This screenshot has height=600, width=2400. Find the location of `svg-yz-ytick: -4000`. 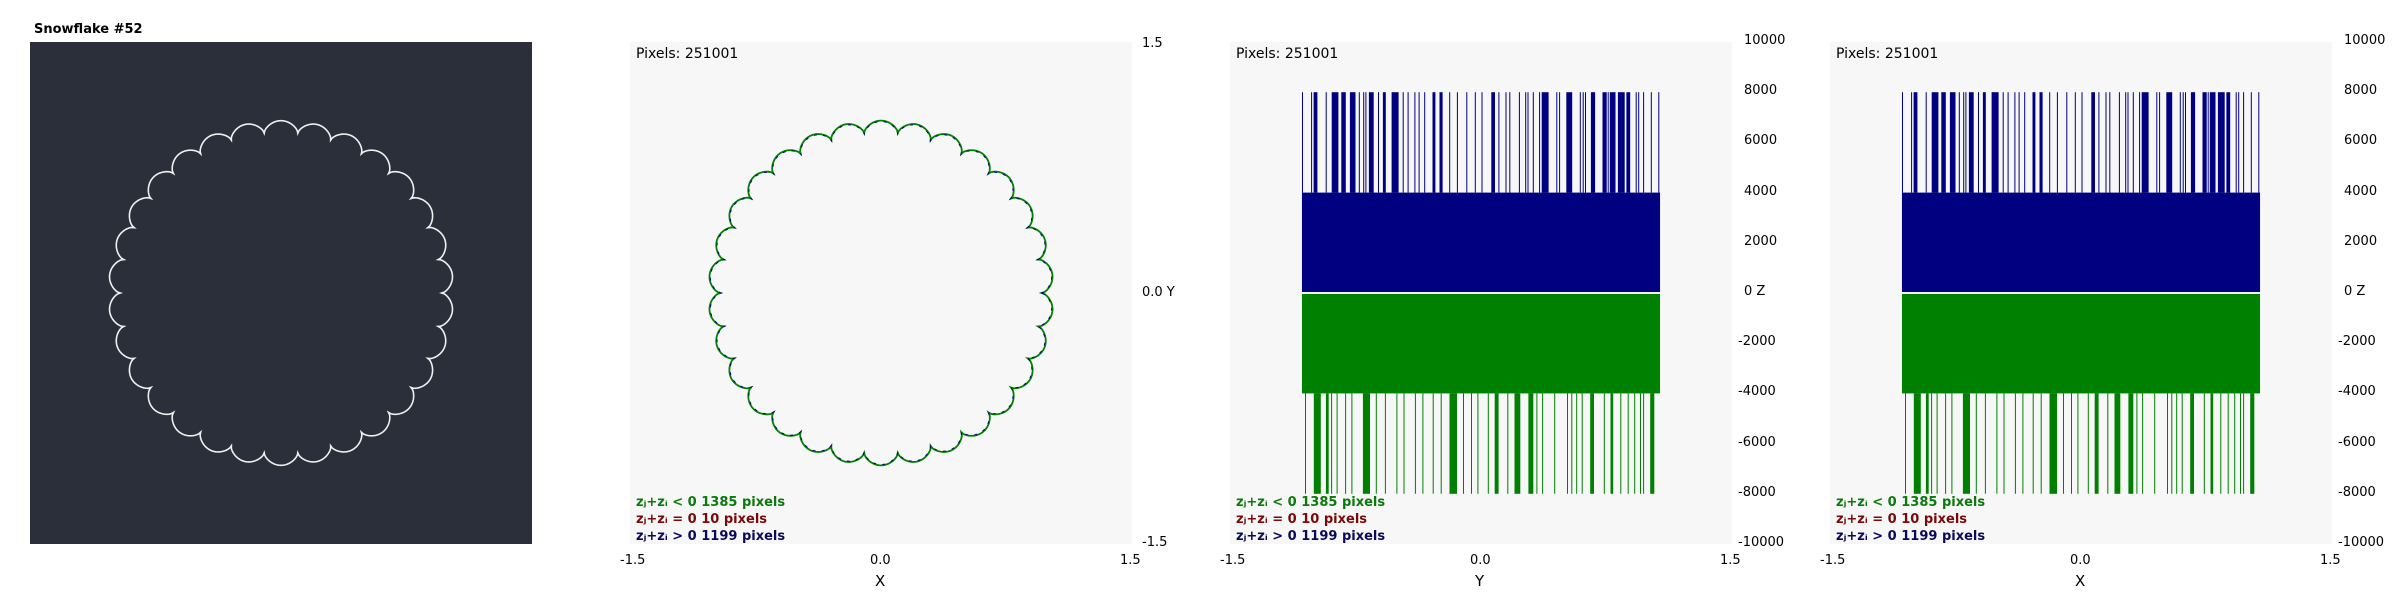

svg-yz-ytick: -4000 is located at coordinates (1757, 392).